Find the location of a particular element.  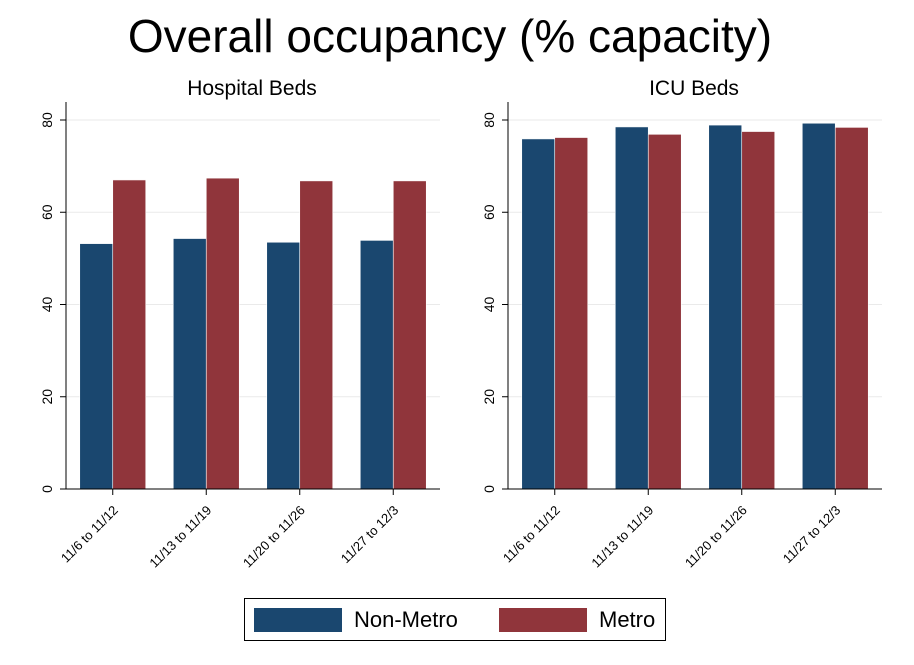

legend: Non-Metro Metro is located at coordinates (455, 619).